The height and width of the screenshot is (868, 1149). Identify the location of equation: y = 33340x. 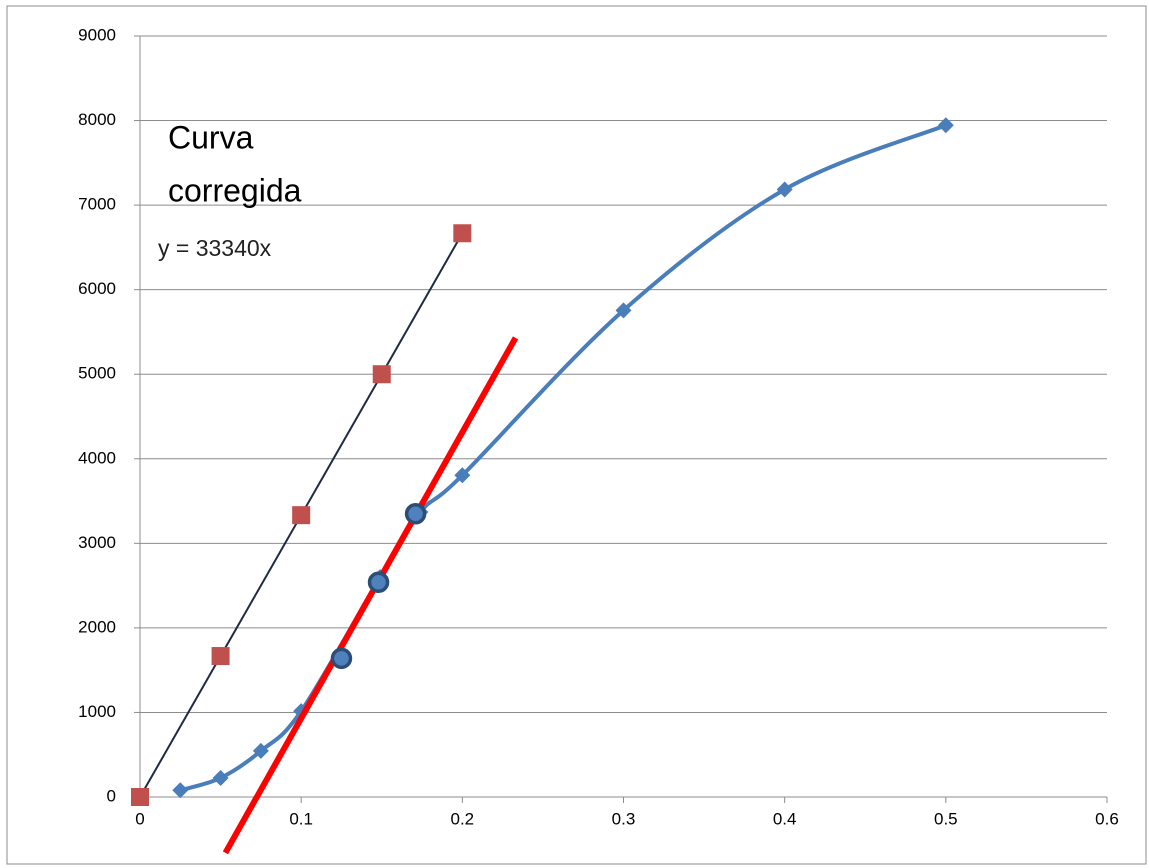
(215, 248).